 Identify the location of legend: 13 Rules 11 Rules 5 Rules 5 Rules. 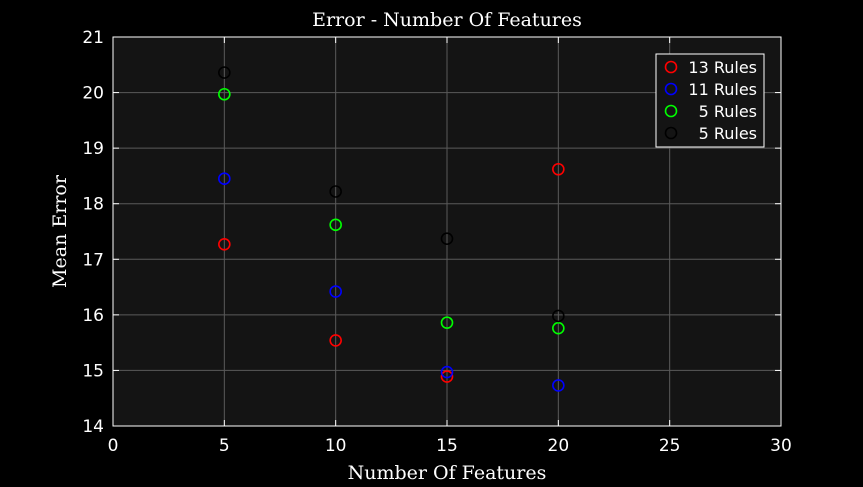
(710, 100).